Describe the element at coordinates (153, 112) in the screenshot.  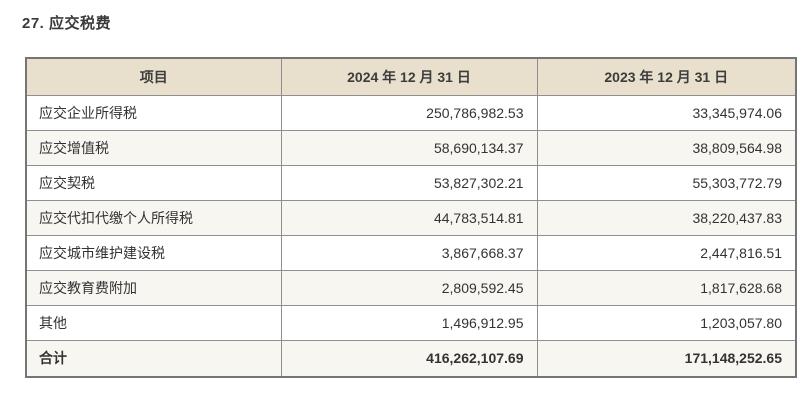
I see `row-label: 应交企业所得税` at that location.